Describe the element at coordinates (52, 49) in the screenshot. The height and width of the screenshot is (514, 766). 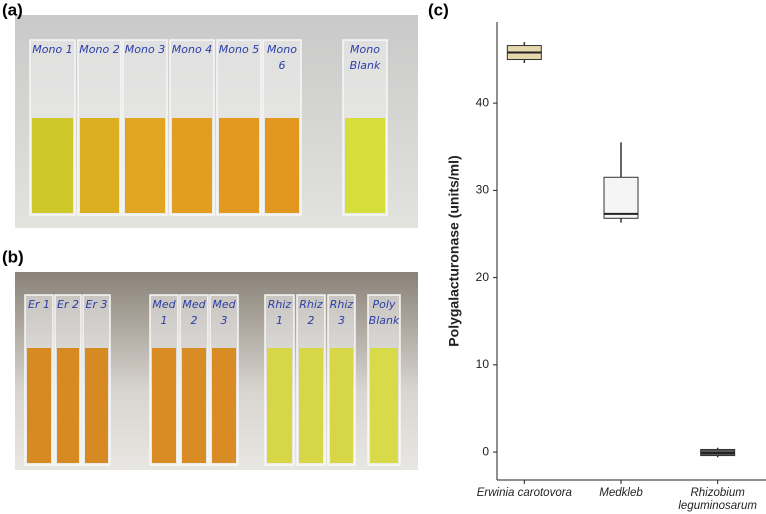
I see `cuvette-label: Mono 1` at that location.